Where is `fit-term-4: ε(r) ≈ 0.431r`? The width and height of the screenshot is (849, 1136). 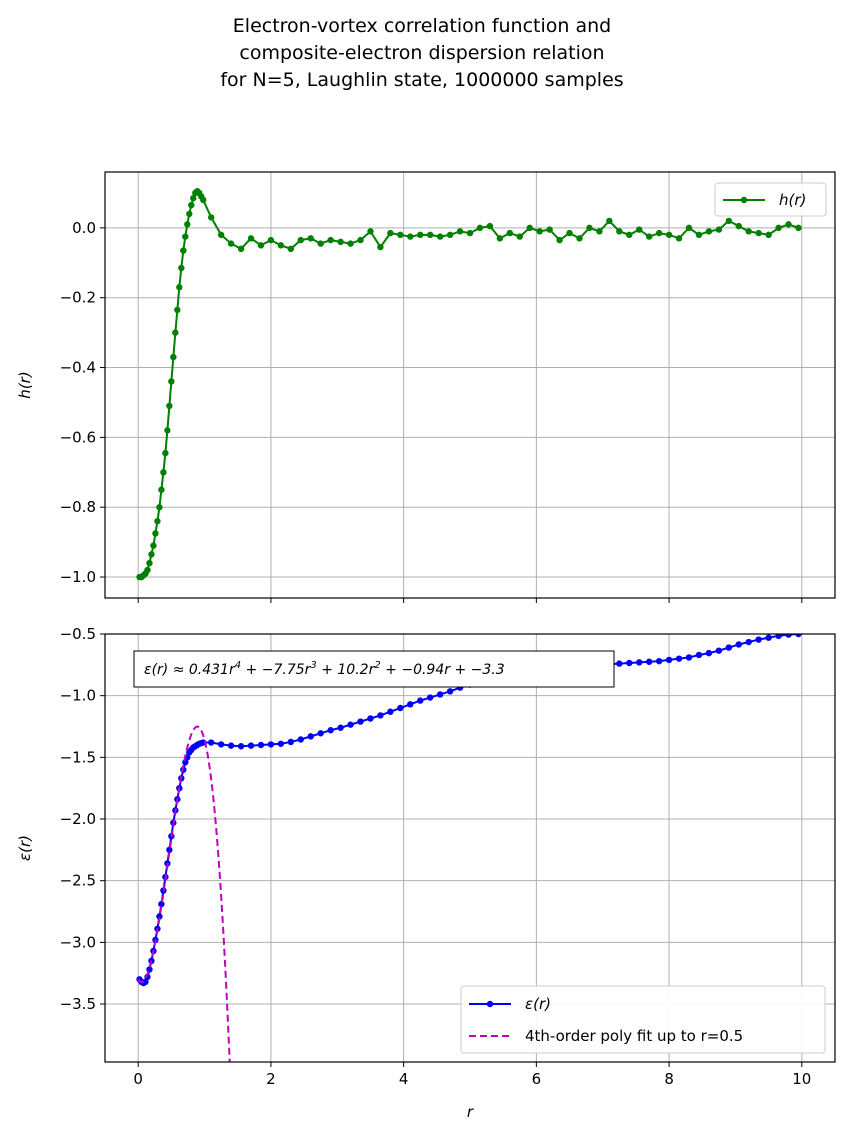 fit-term-4: ε(r) ≈ 0.431r is located at coordinates (190, 670).